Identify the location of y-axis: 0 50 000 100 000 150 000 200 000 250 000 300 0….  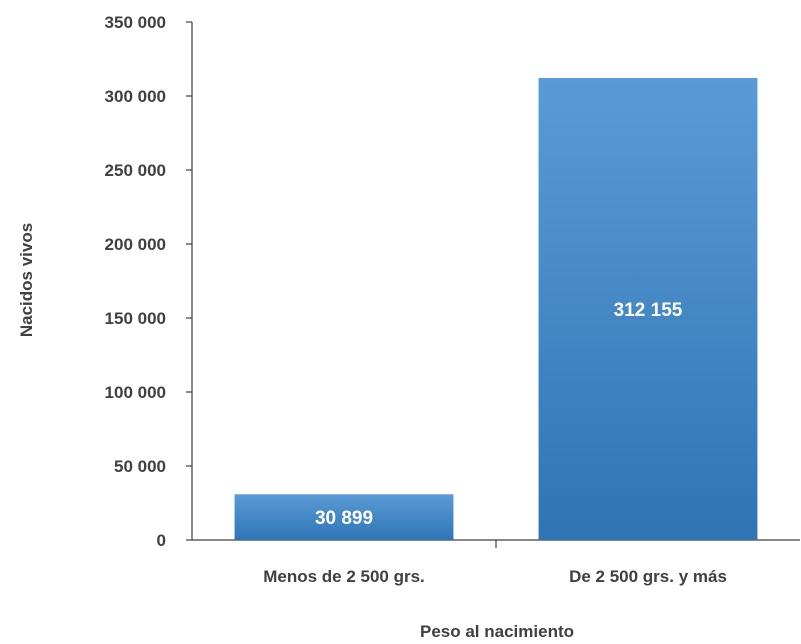
(149, 281).